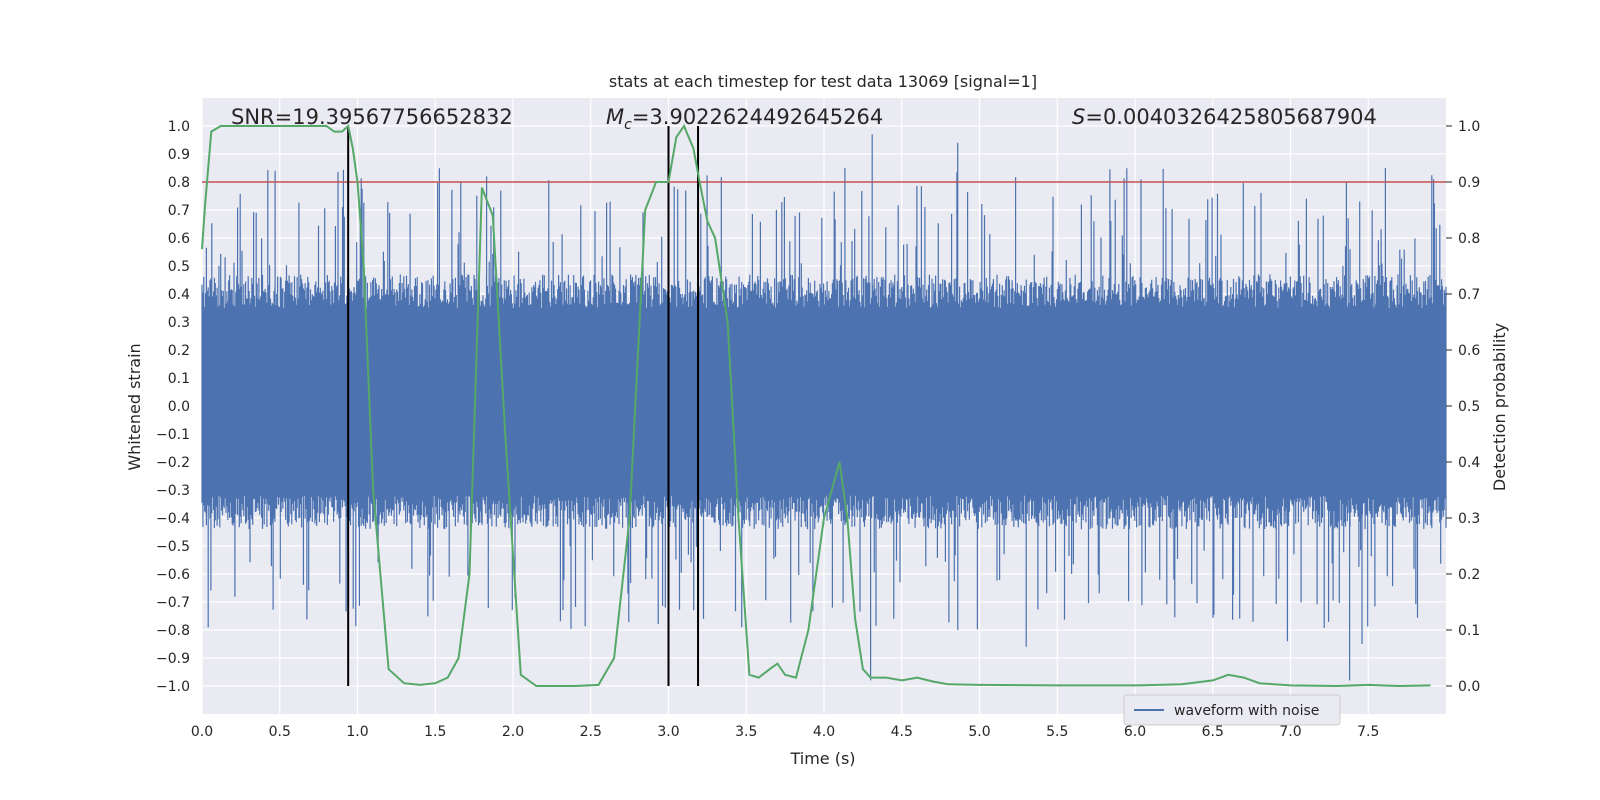 The image size is (1600, 800). I want to click on left-tick-label: 0.2, so click(179, 351).